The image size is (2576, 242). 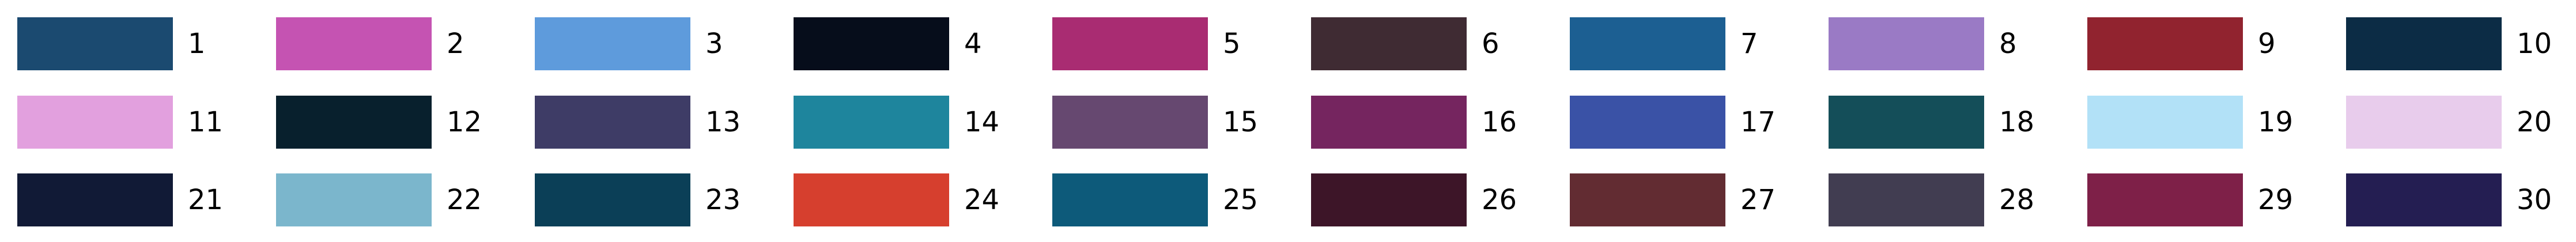 I want to click on swatch-item: 3, so click(x=644, y=43).